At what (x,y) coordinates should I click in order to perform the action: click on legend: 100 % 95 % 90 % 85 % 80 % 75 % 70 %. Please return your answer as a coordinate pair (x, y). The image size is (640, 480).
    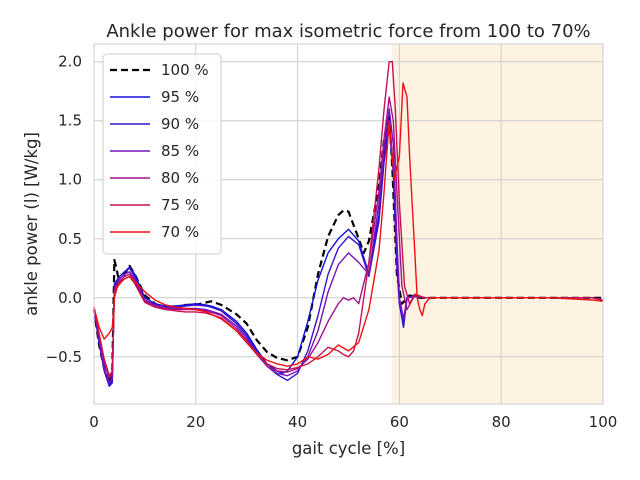
    Looking at the image, I should click on (162, 154).